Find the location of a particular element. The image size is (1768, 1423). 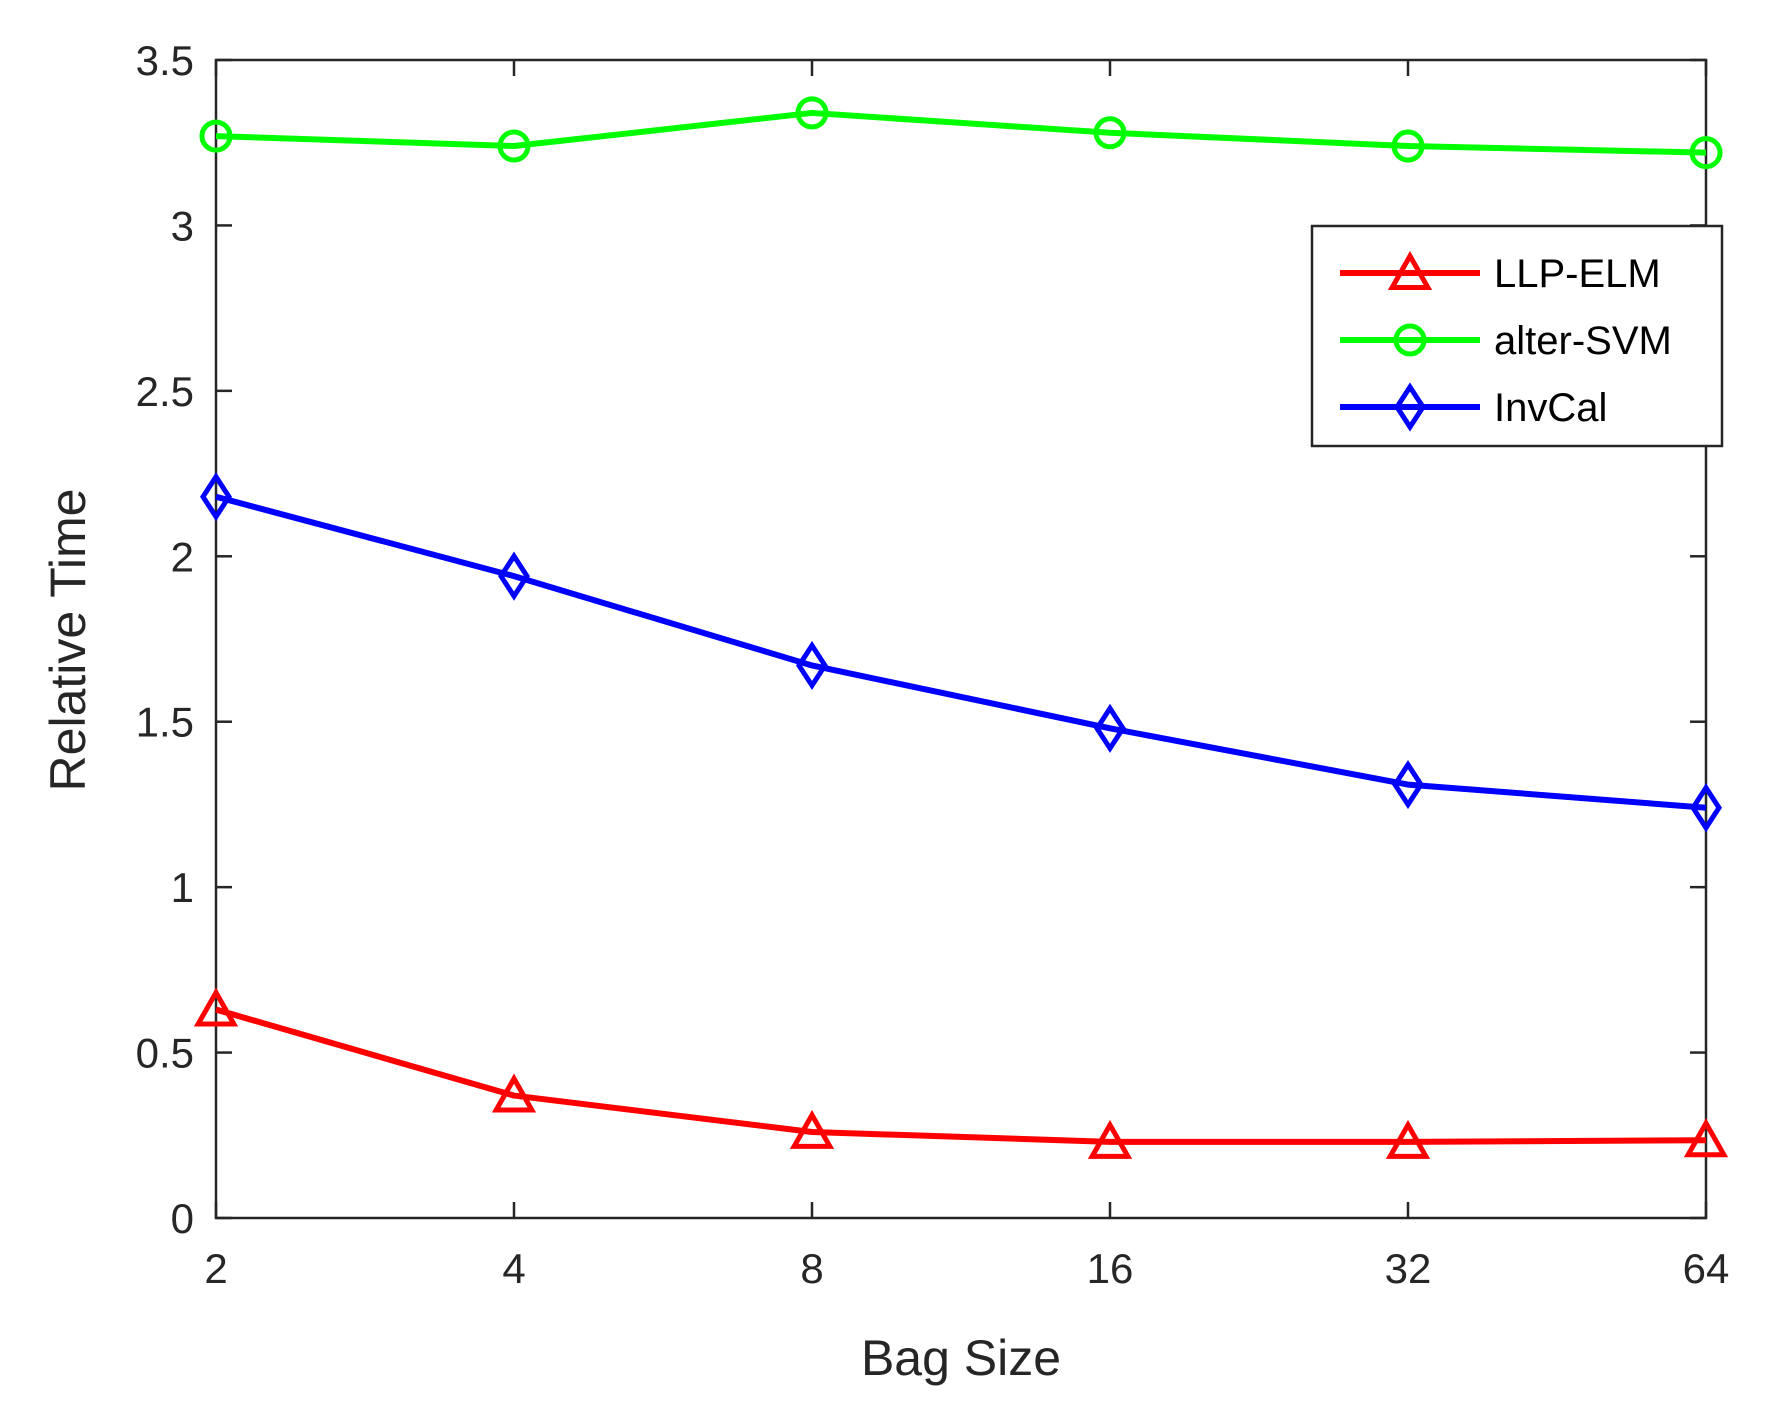

legend-label: InvCal is located at coordinates (1550, 408).